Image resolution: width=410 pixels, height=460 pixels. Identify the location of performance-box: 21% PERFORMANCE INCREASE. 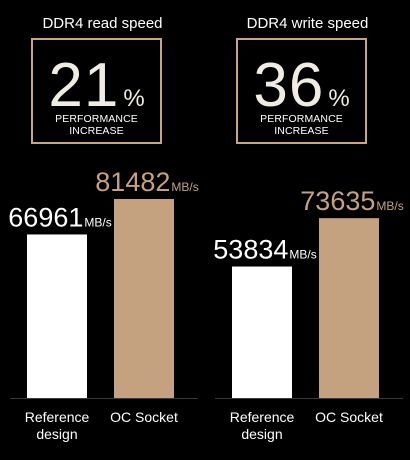
(96, 91).